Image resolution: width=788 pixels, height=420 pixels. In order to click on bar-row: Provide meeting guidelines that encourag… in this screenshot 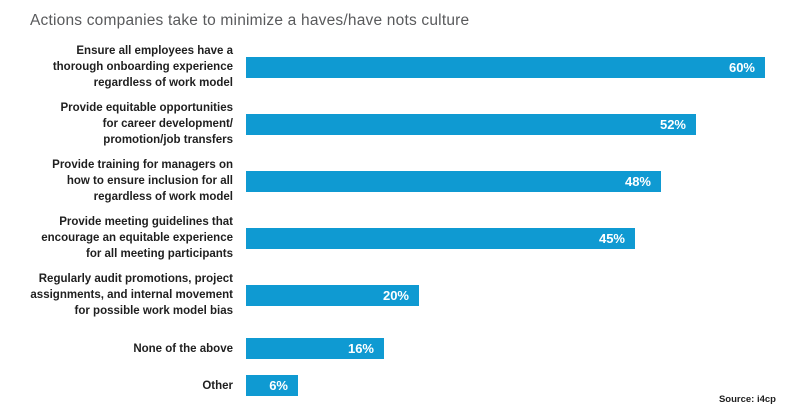, I will do `click(394, 238)`.